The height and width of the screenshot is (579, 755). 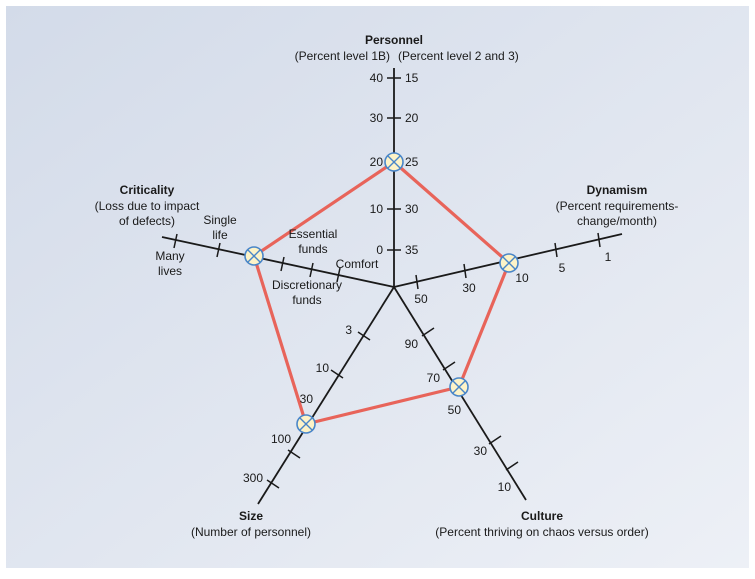 I want to click on criticality-tick-many-2: lives, so click(x=170, y=271).